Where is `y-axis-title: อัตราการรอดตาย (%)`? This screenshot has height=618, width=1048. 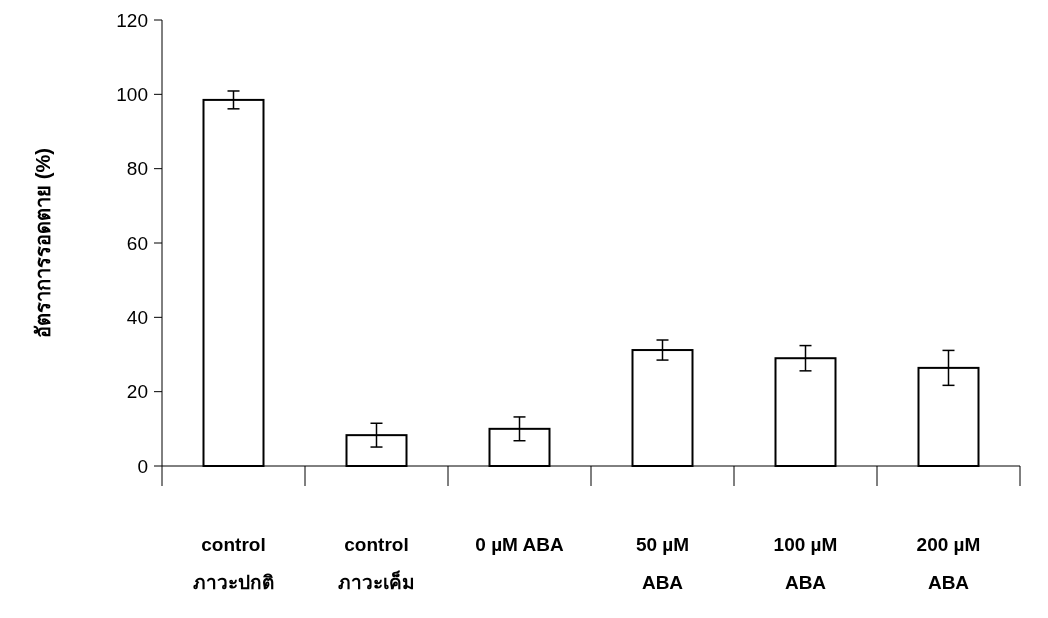
y-axis-title: อัตราการรอดตาย (%) is located at coordinates (43, 243).